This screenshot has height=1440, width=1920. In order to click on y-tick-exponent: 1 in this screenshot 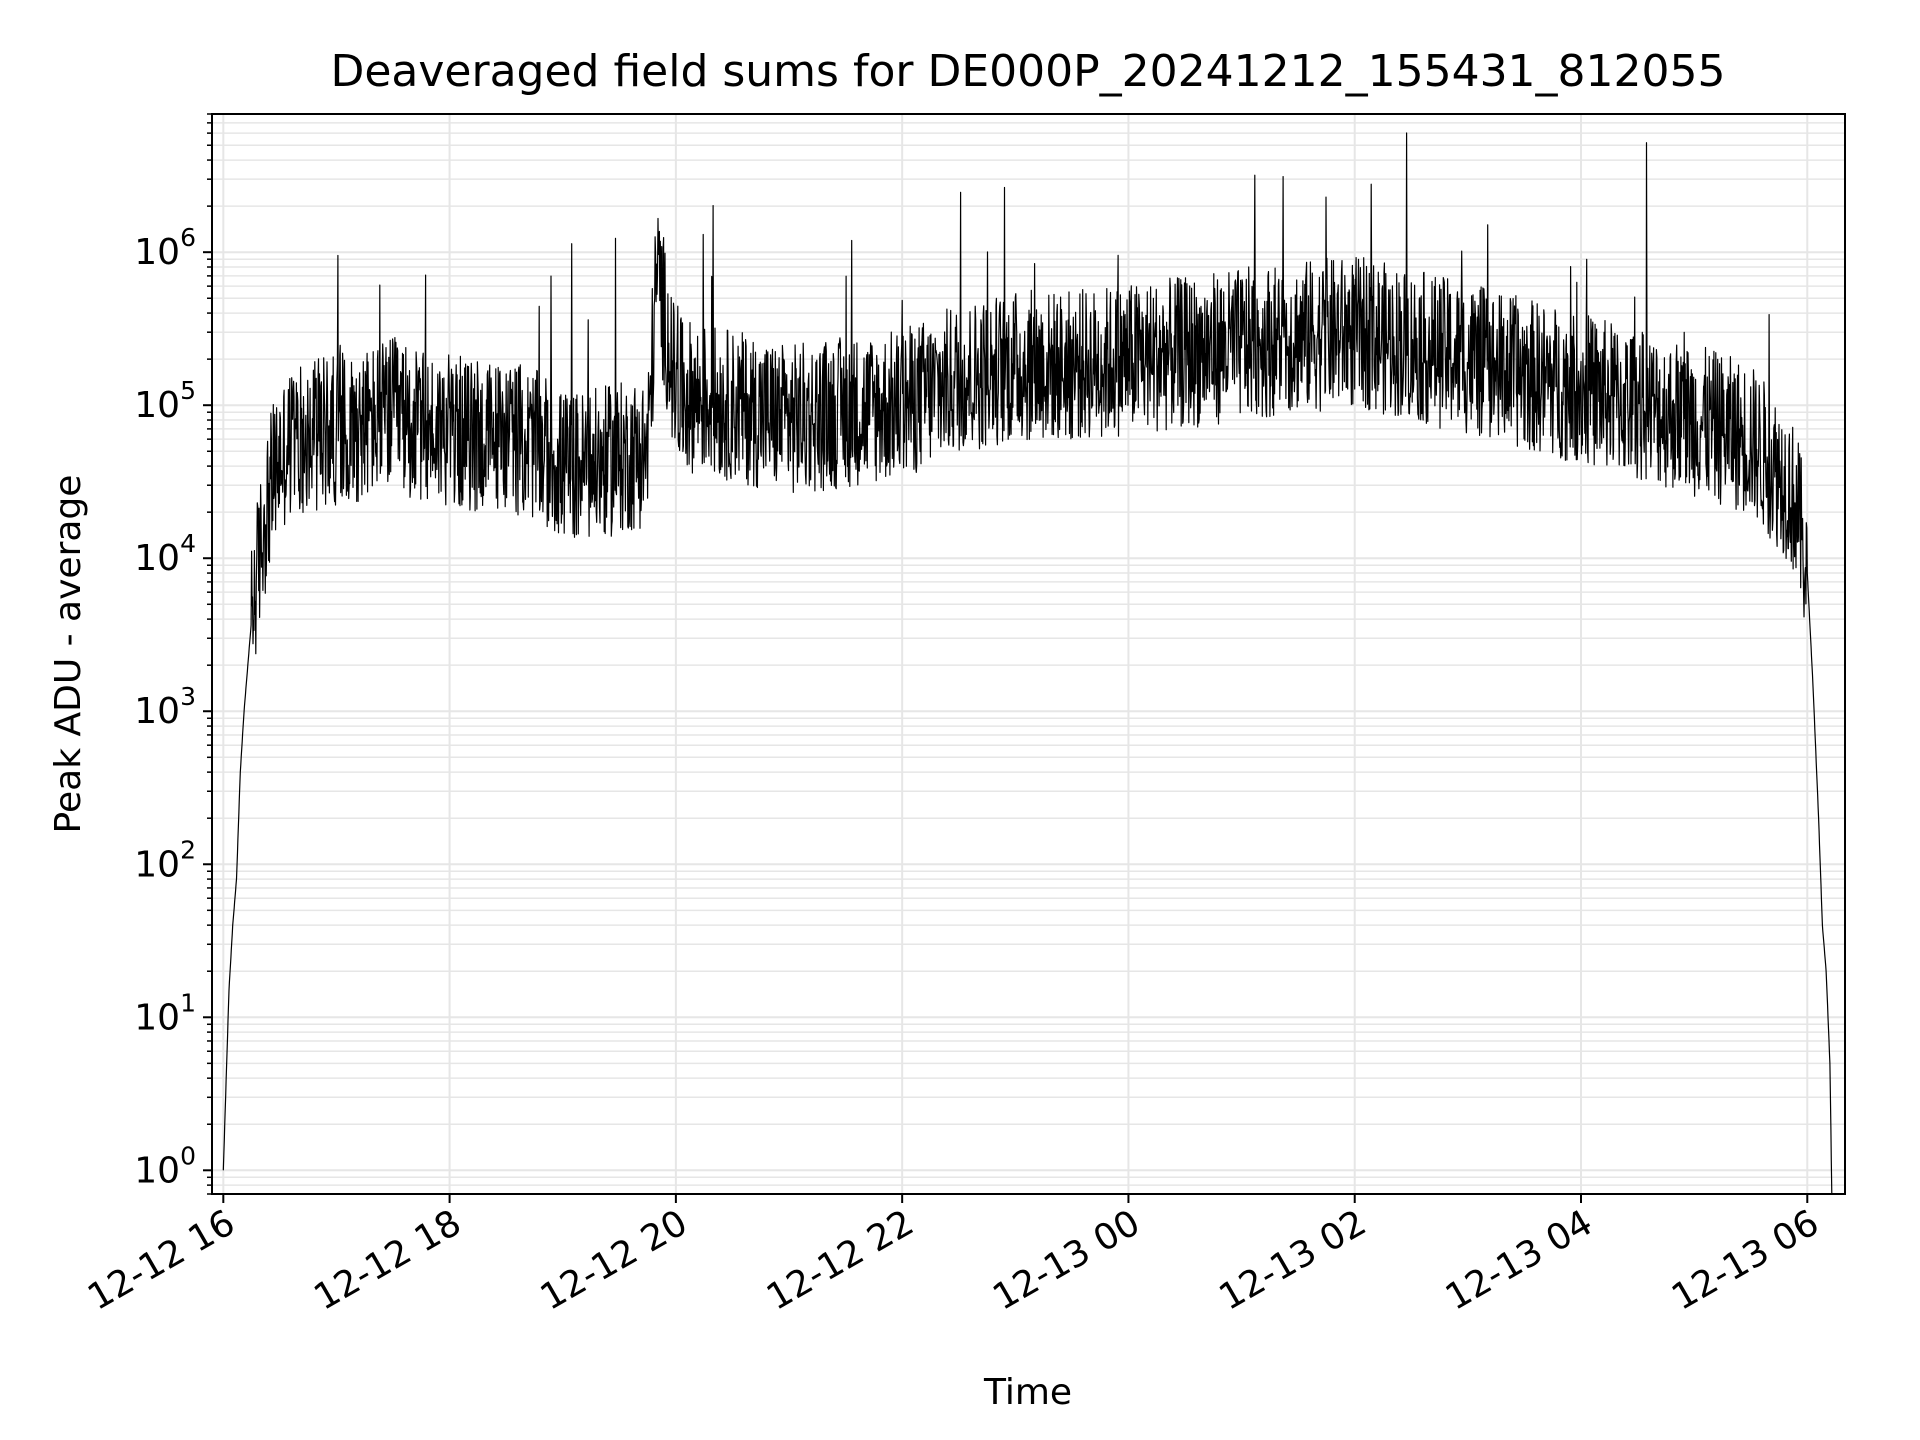, I will do `click(188, 1002)`.